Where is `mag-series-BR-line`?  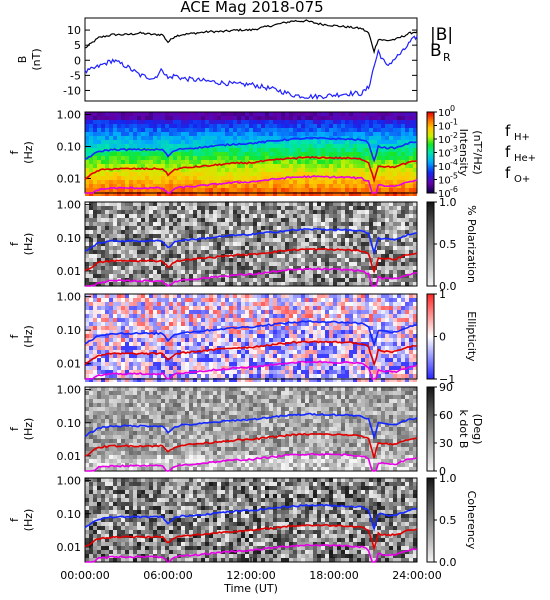
mag-series-BR-line is located at coordinates (251, 68).